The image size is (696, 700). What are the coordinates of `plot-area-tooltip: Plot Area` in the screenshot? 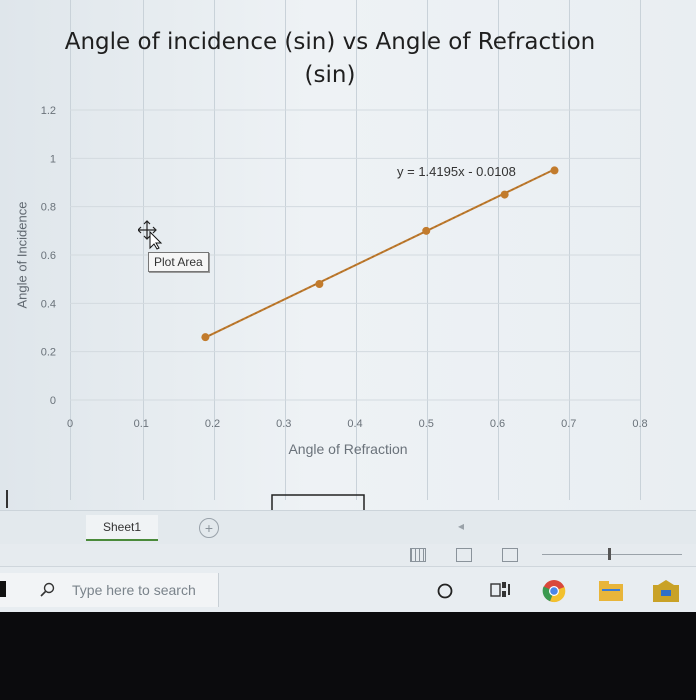 It's located at (178, 262).